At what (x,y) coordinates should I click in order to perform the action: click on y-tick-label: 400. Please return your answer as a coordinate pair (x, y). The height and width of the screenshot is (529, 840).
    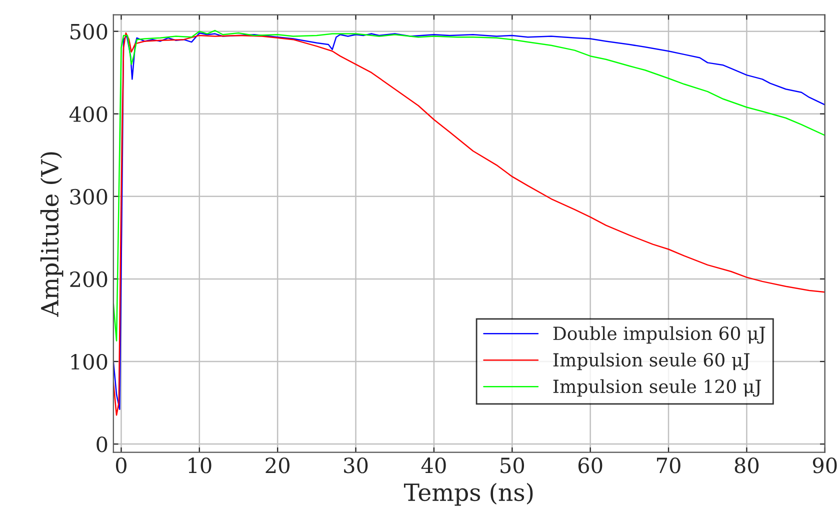
    Looking at the image, I should click on (88, 114).